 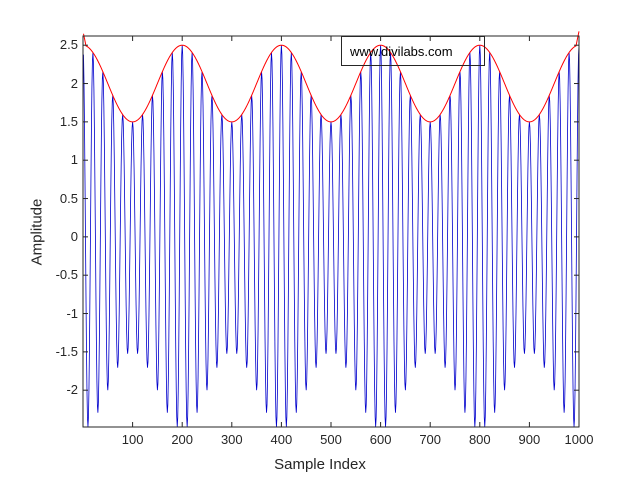 I want to click on x-tick-label: 700, so click(x=430, y=439).